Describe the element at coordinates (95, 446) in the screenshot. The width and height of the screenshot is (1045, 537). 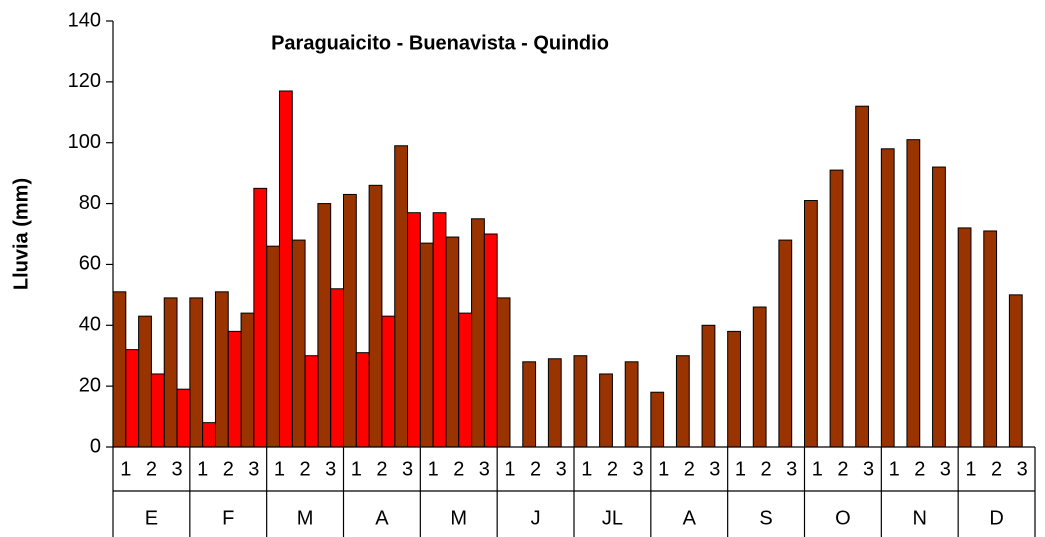
I see `y-tick-label: 0` at that location.